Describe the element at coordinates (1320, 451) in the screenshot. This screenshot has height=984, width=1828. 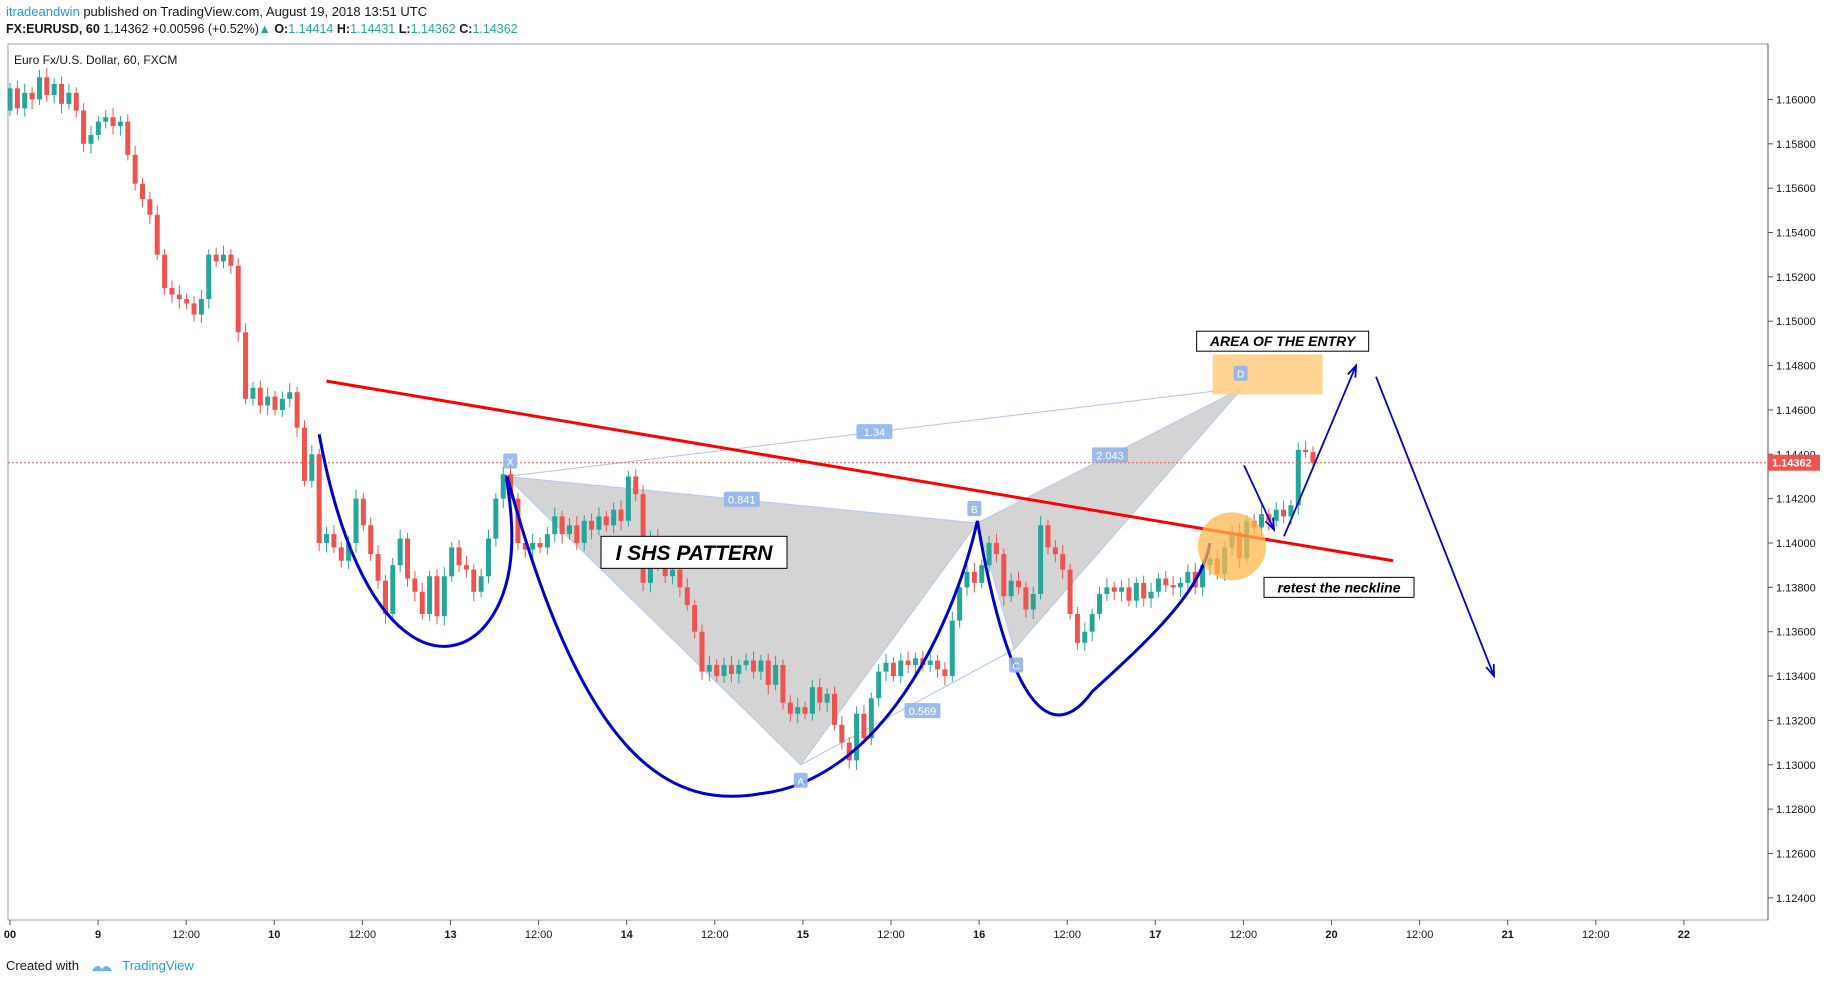
I see `arrow-up-to-entry` at that location.